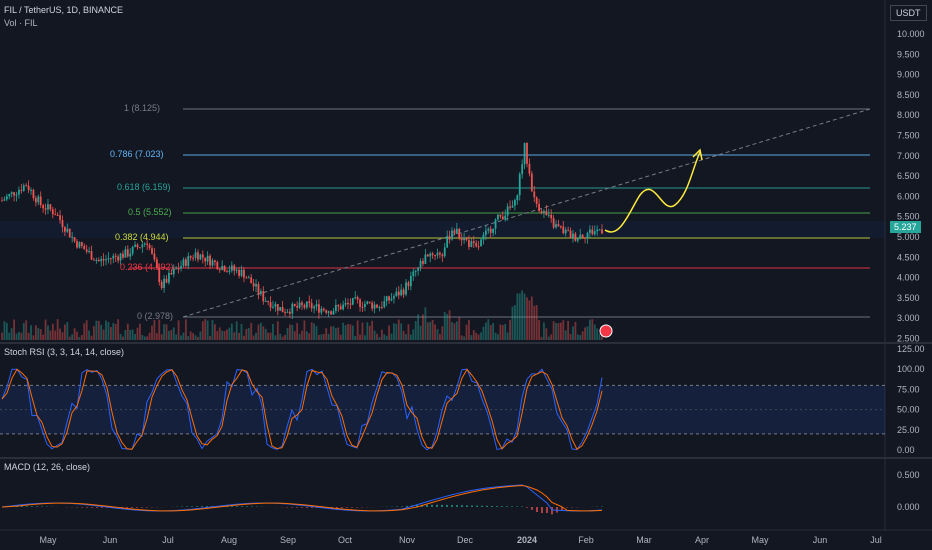 This screenshot has height=550, width=932. I want to click on price-tick: 5.000, so click(908, 237).